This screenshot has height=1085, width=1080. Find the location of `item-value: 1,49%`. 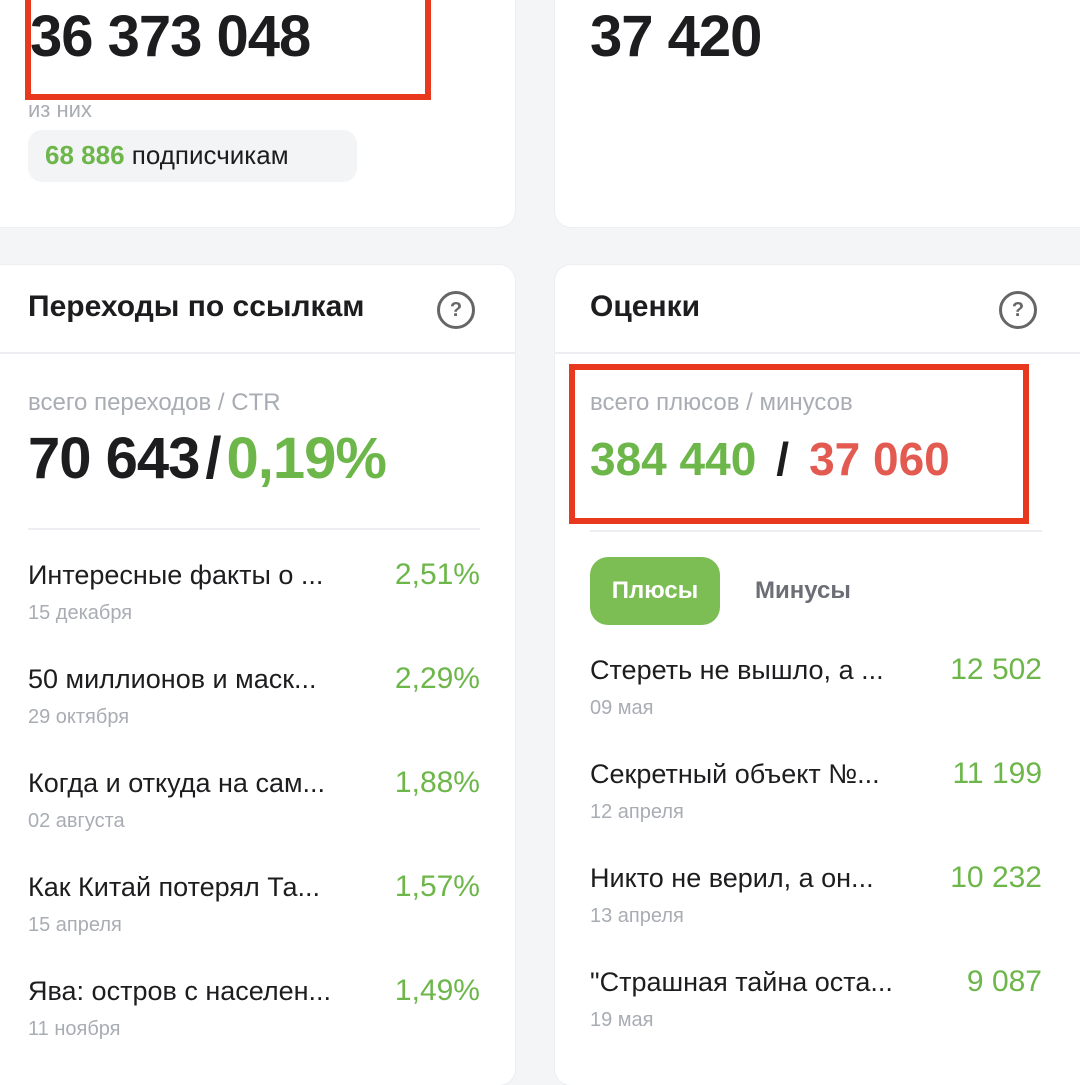

item-value: 1,49% is located at coordinates (437, 990).